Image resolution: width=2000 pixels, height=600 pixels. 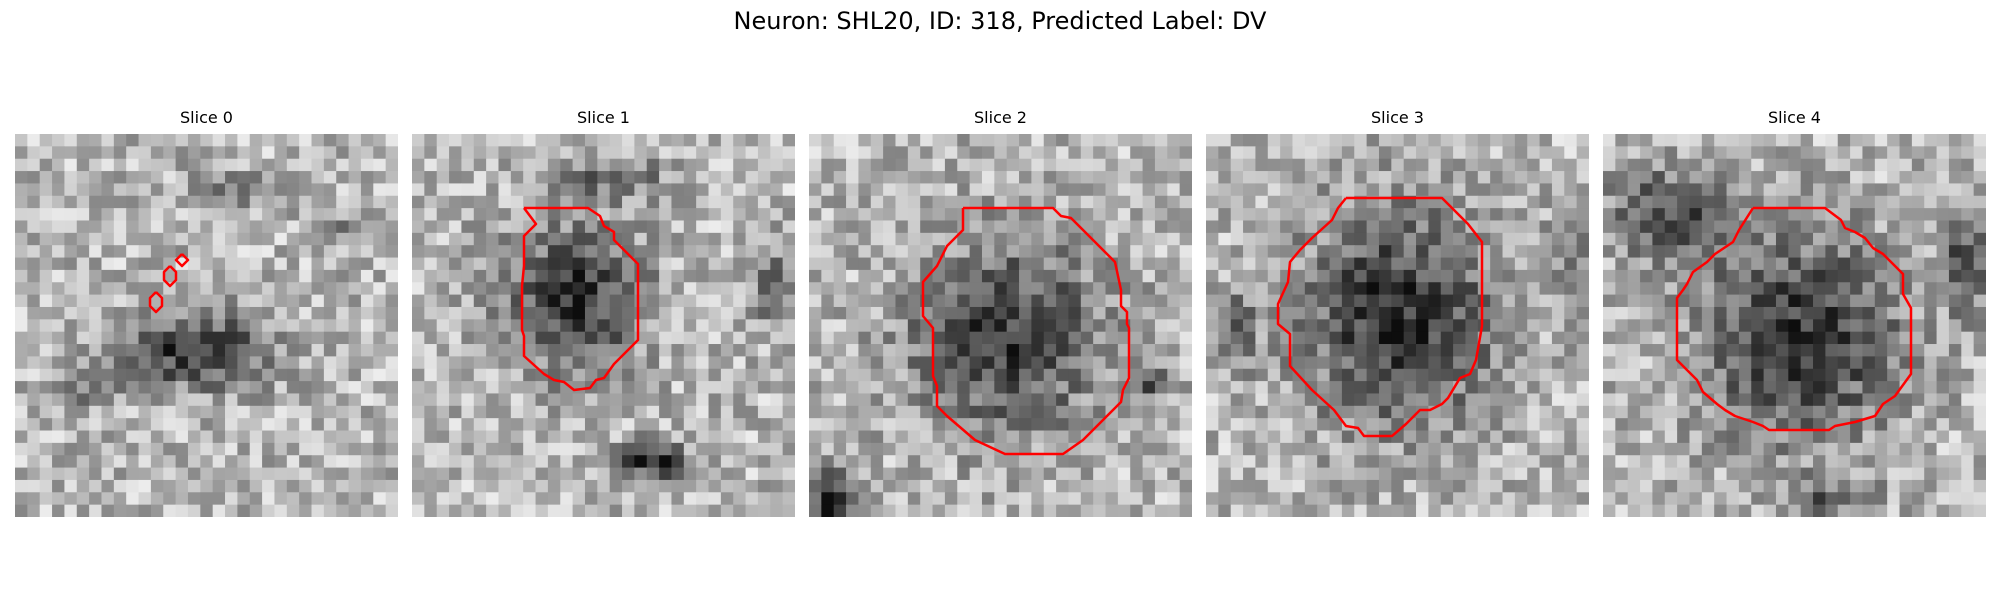 I want to click on panel-slice-0: Slice 0, so click(x=206, y=312).